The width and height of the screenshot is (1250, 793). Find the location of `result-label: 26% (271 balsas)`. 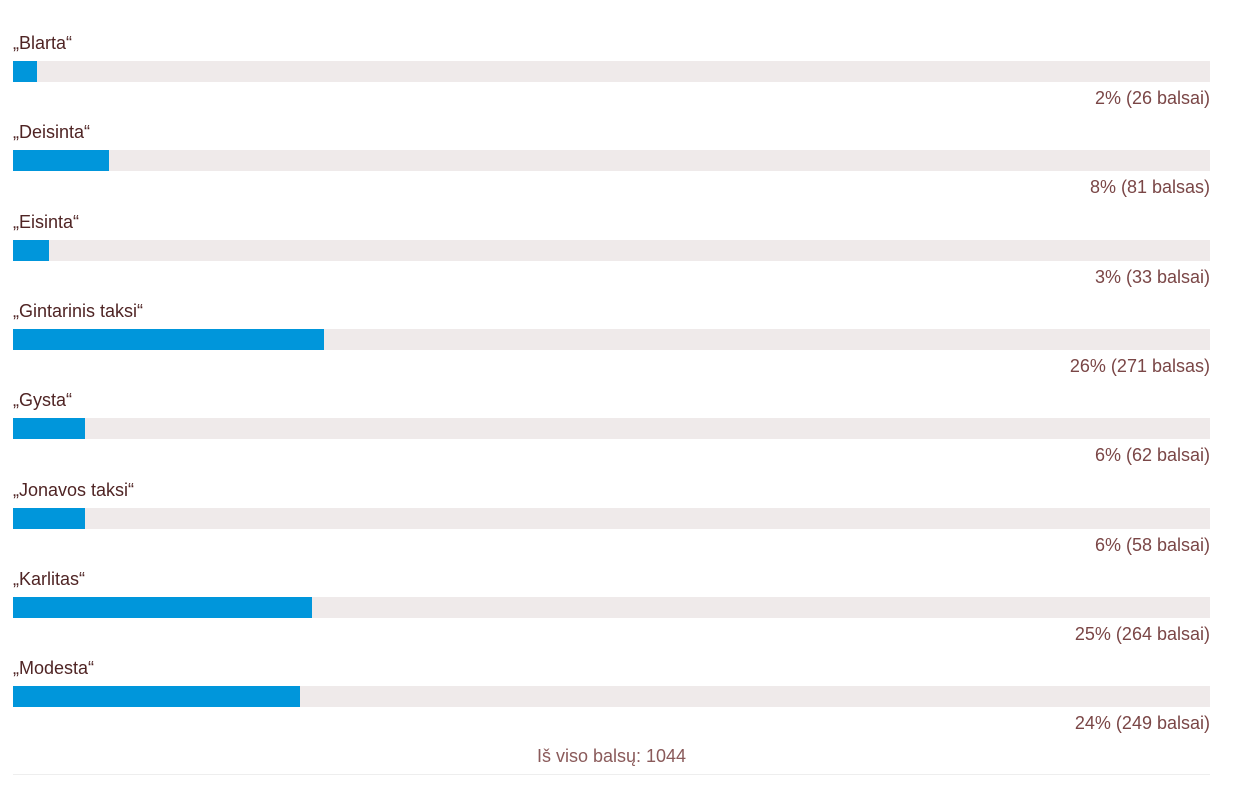

result-label: 26% (271 balsas) is located at coordinates (1139, 365).